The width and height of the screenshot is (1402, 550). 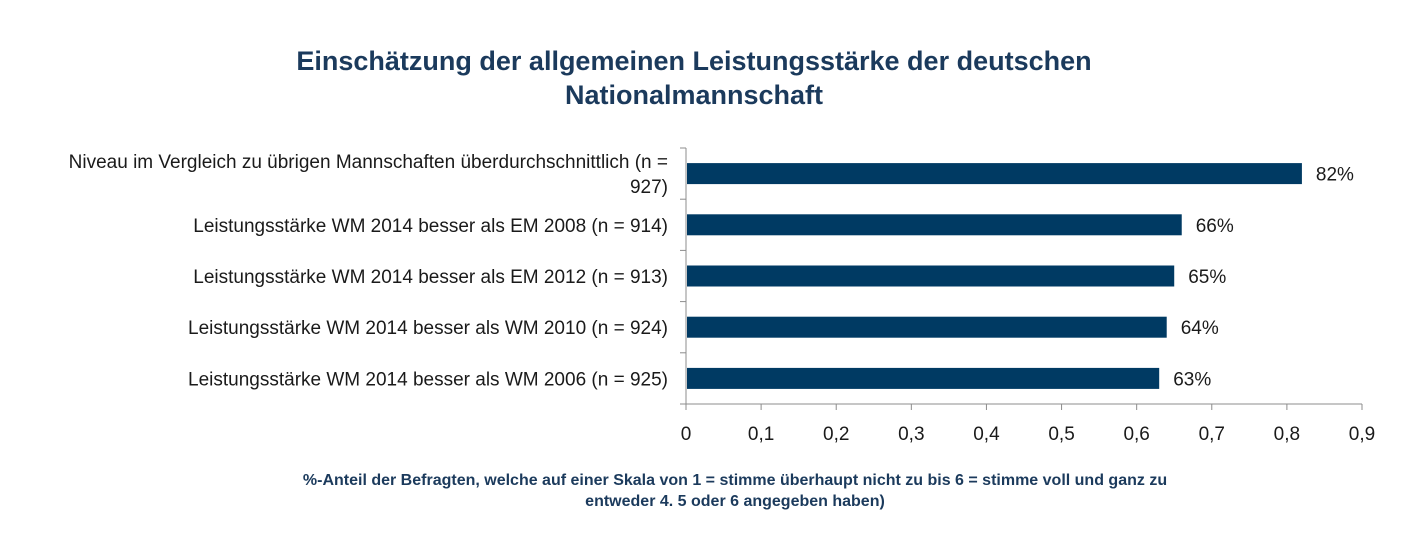 What do you see at coordinates (1136, 434) in the screenshot?
I see `x-tick-label-6: 0,6` at bounding box center [1136, 434].